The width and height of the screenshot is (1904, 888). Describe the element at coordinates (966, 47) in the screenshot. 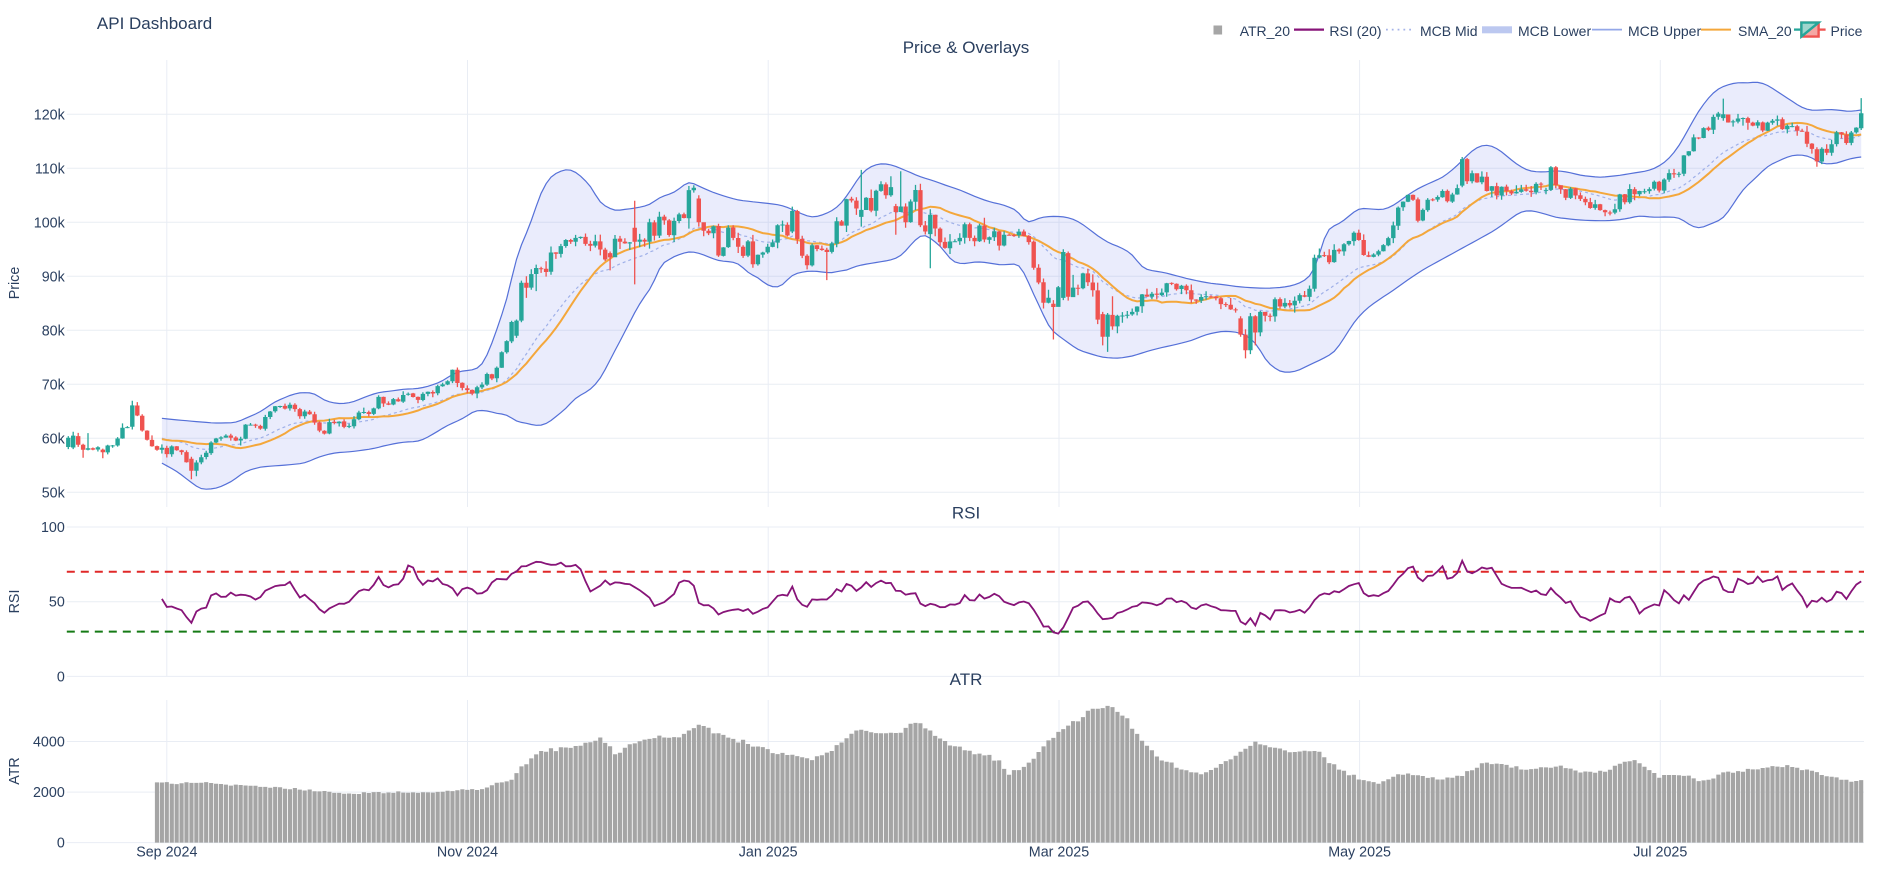

I see `svg-text: Price & Overlays` at that location.